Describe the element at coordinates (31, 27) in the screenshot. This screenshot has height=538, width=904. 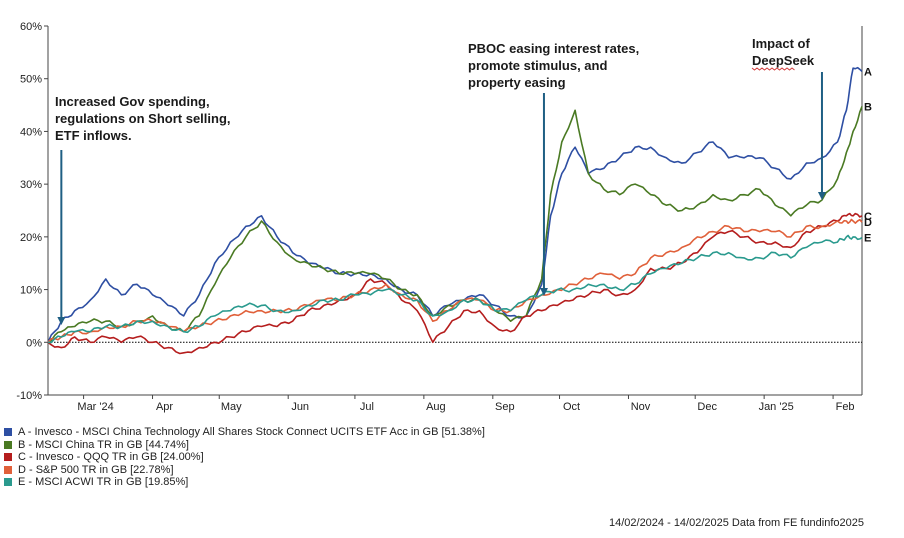
I see `y-tick-label: 60%` at that location.